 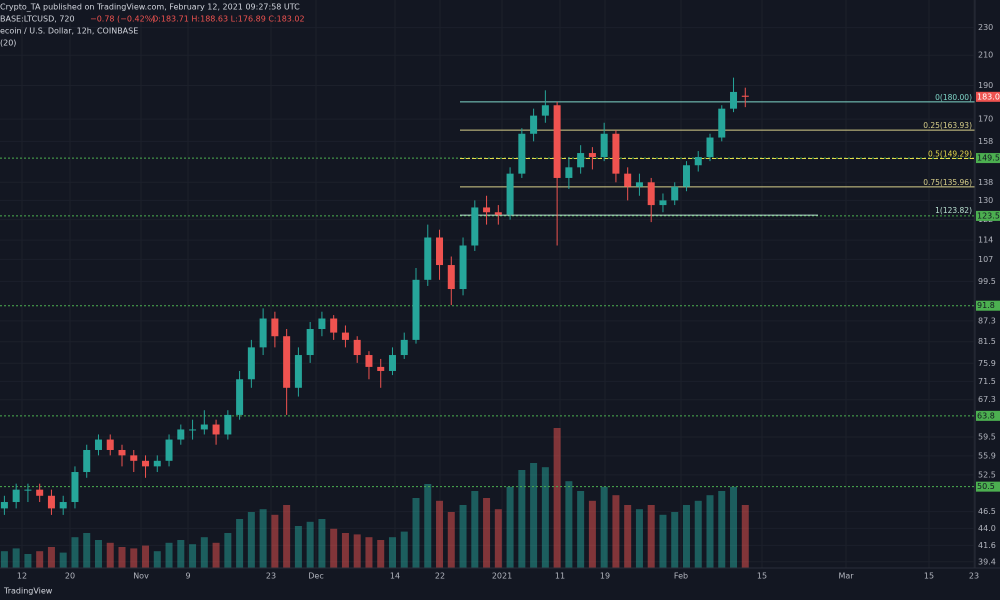 I want to click on y-tick-label: 67.3, so click(x=987, y=399).